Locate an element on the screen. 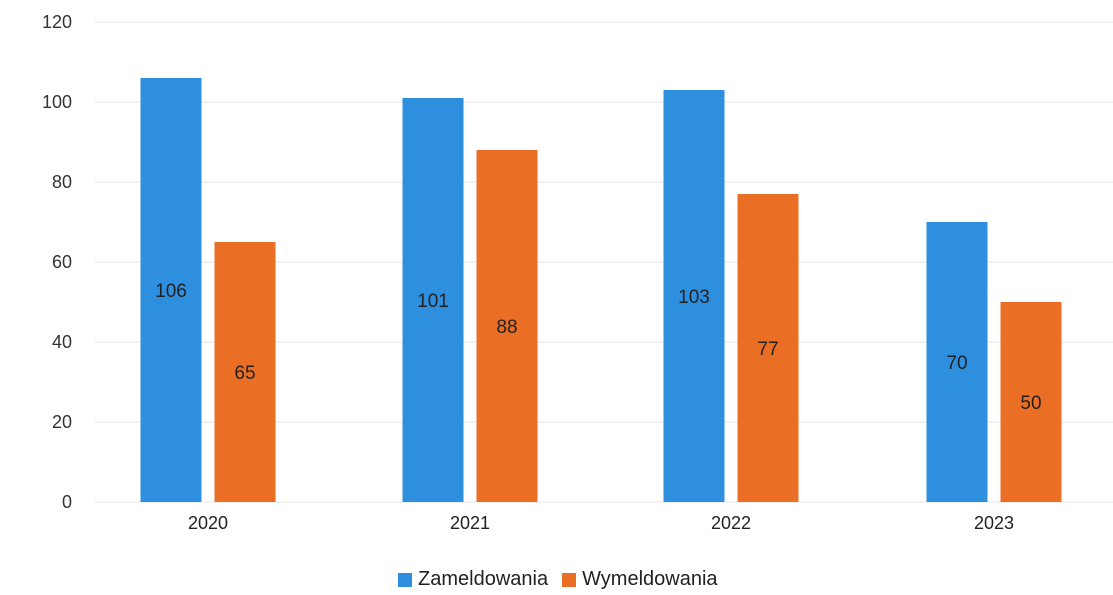  legend-item-wymeldowania: Wymeldowania is located at coordinates (640, 579).